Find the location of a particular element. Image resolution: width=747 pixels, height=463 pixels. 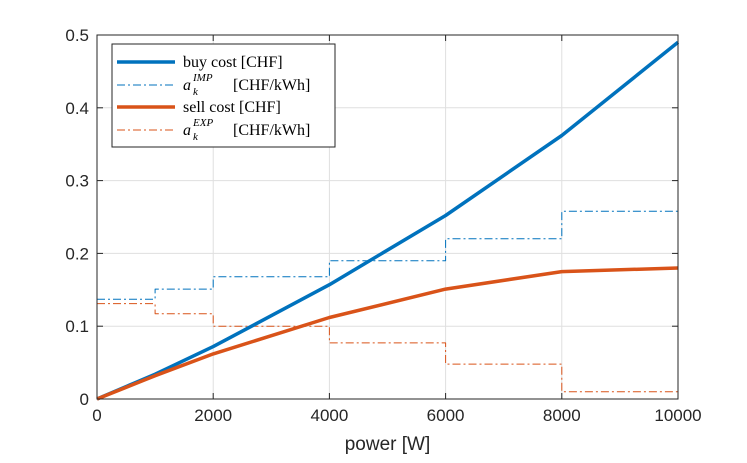

legend-label-sell-cost: sell cost [CHF] is located at coordinates (232, 107).